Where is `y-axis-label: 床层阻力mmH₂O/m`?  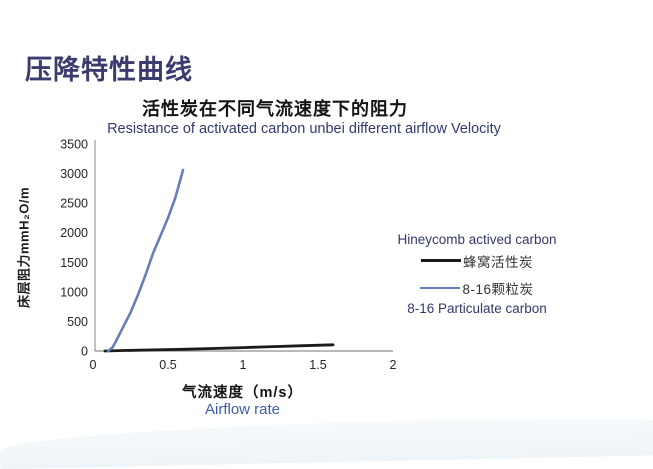
y-axis-label: 床层阻力mmH₂O/m is located at coordinates (24, 247).